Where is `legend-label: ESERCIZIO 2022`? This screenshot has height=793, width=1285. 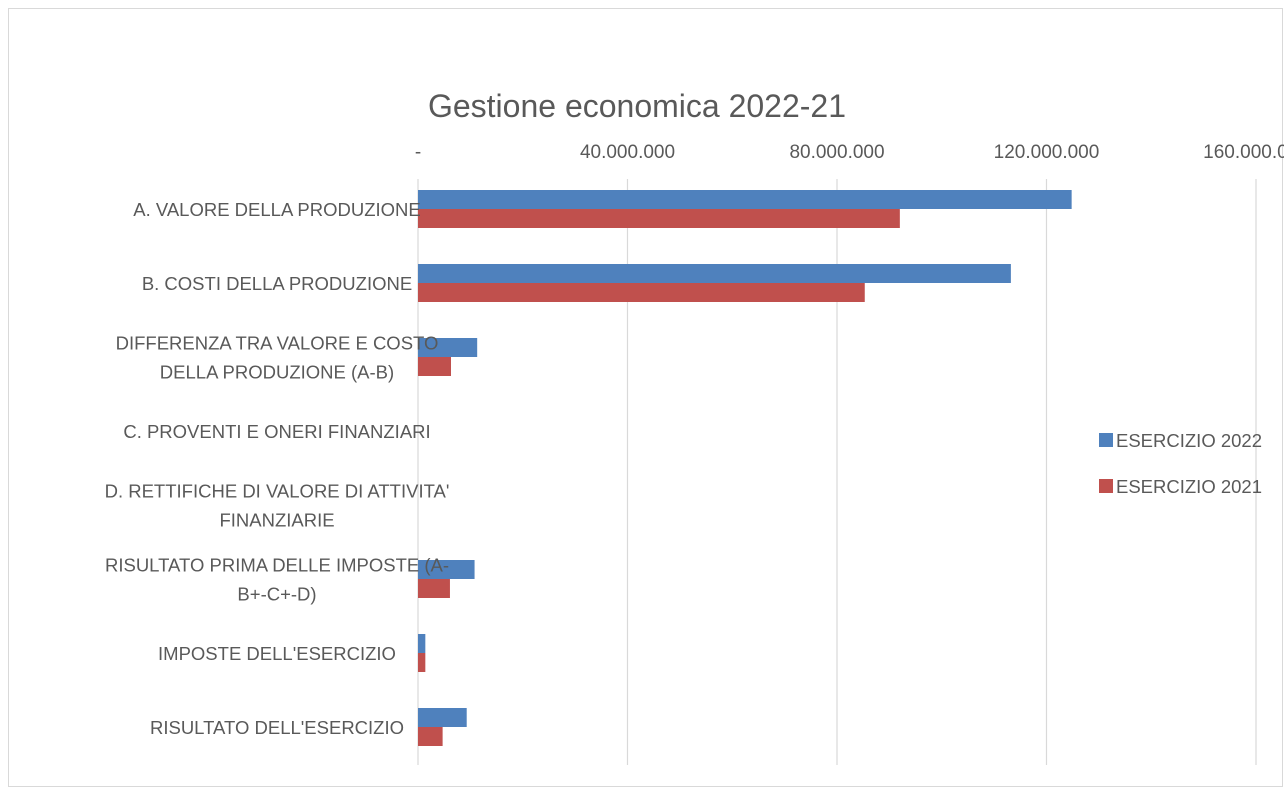
legend-label: ESERCIZIO 2022 is located at coordinates (1189, 440).